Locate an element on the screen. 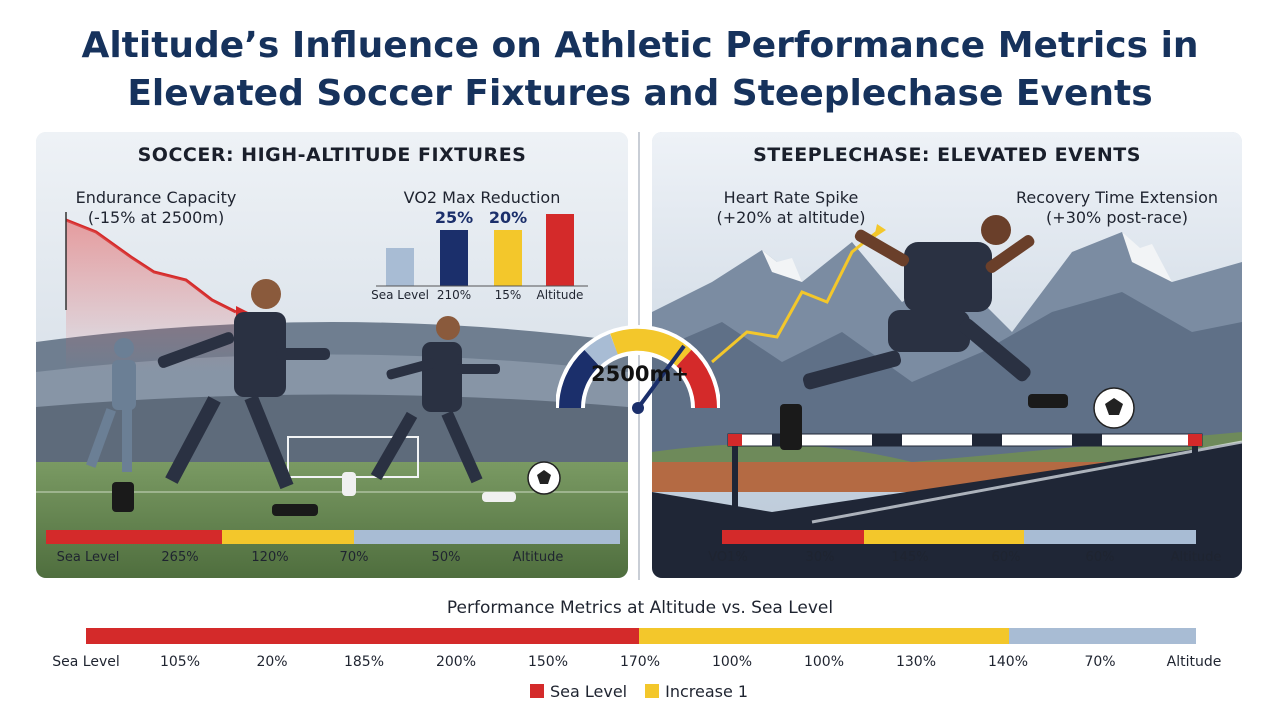  legend-label: Increase 1 is located at coordinates (707, 691).